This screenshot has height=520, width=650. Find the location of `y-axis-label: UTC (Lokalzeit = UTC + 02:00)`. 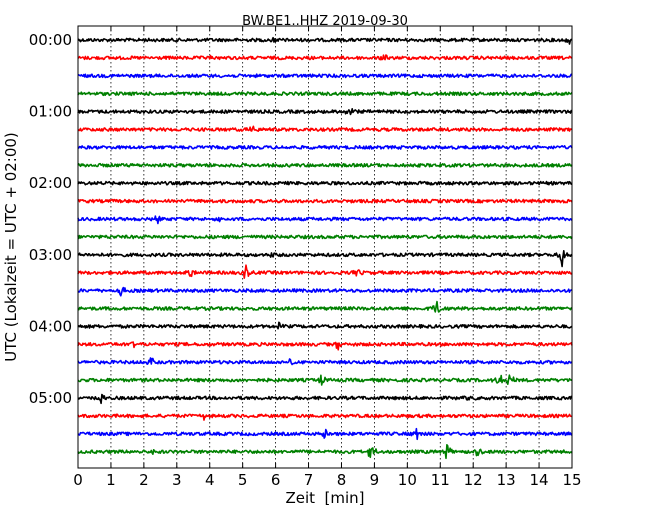

y-axis-label: UTC (Lokalzeit = UTC + 02:00) is located at coordinates (11, 247).